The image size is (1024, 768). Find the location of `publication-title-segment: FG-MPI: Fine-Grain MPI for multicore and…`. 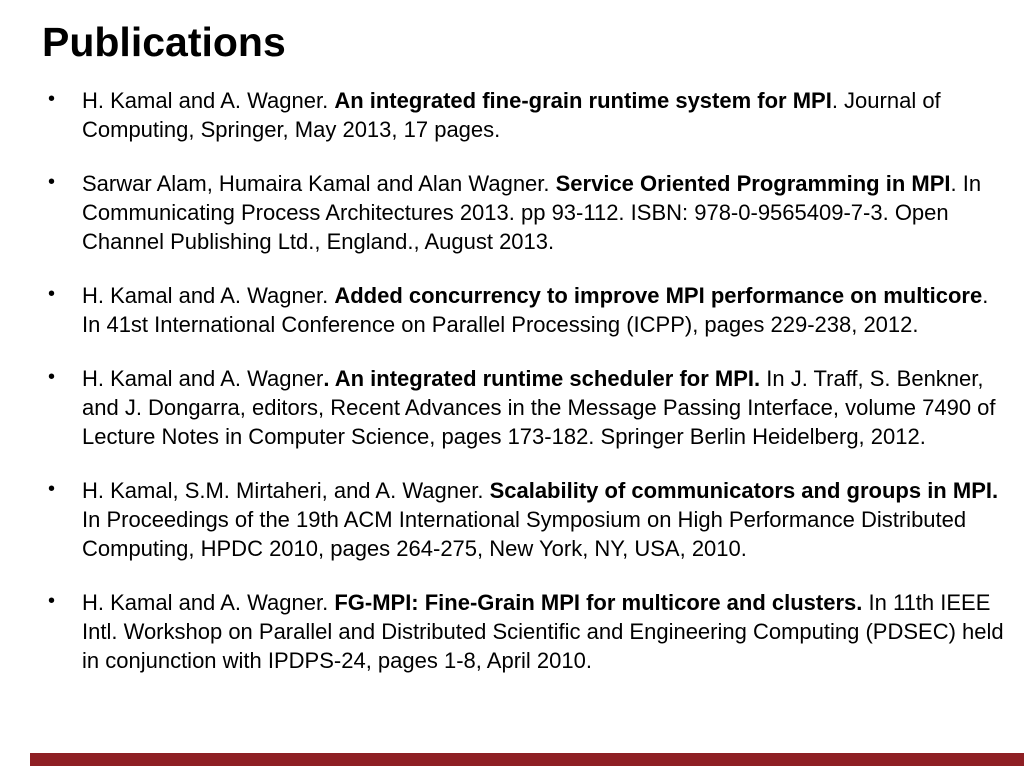

publication-title-segment: FG-MPI: Fine-Grain MPI for multicore and… is located at coordinates (598, 602).